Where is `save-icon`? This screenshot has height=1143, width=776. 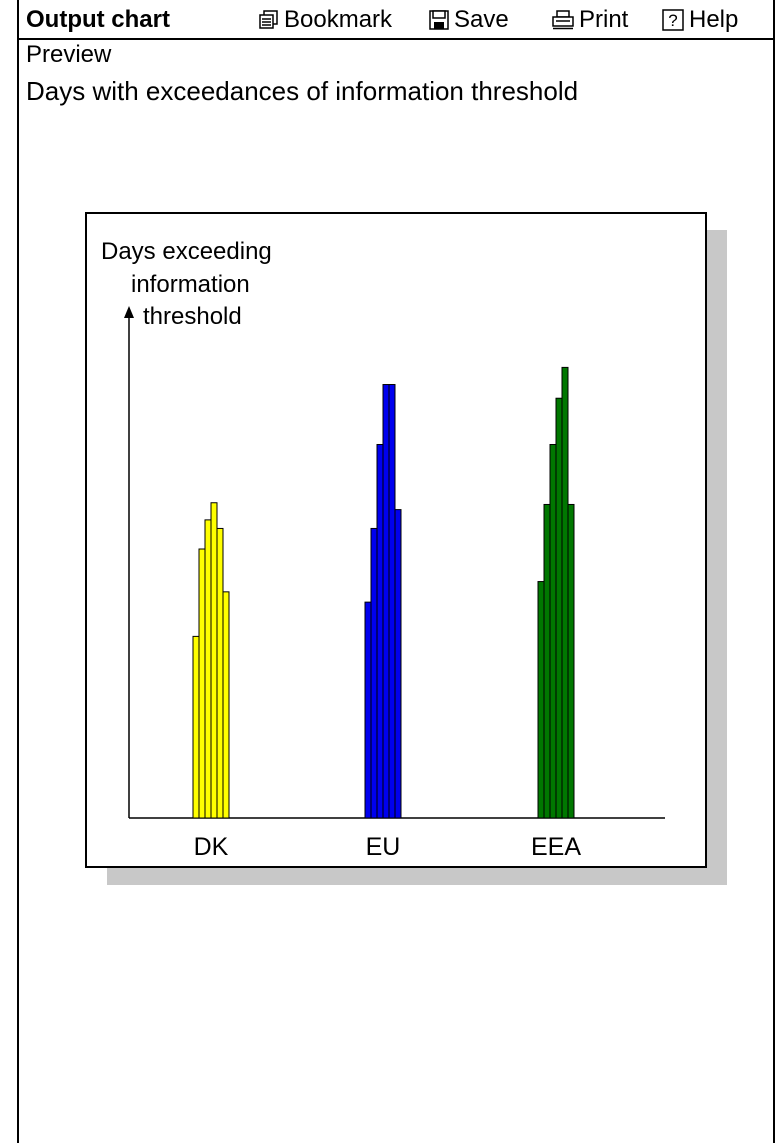
save-icon is located at coordinates (439, 20).